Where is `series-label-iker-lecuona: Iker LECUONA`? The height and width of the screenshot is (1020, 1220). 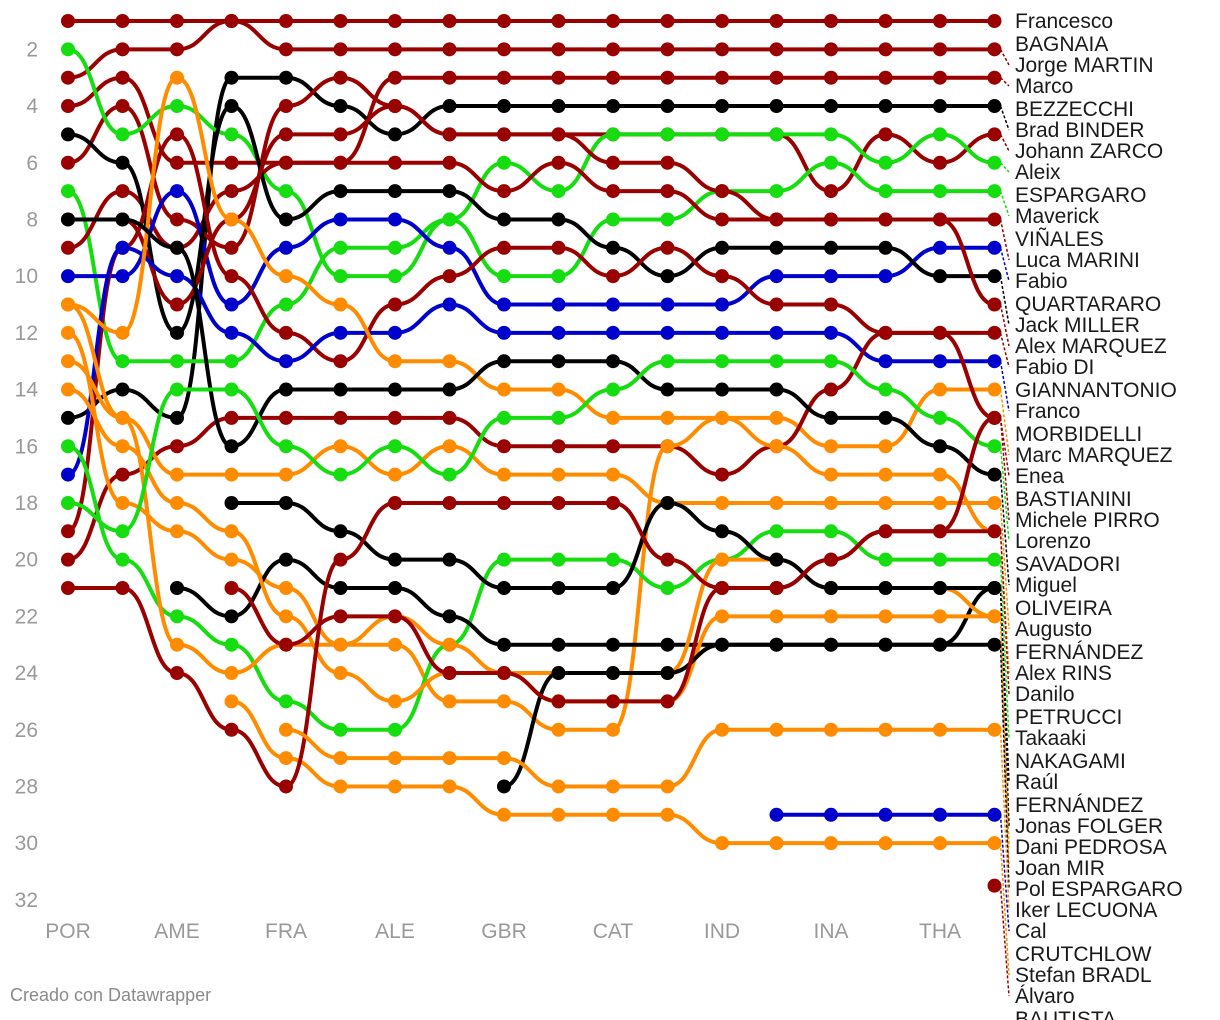 series-label-iker-lecuona: Iker LECUONA is located at coordinates (1086, 910).